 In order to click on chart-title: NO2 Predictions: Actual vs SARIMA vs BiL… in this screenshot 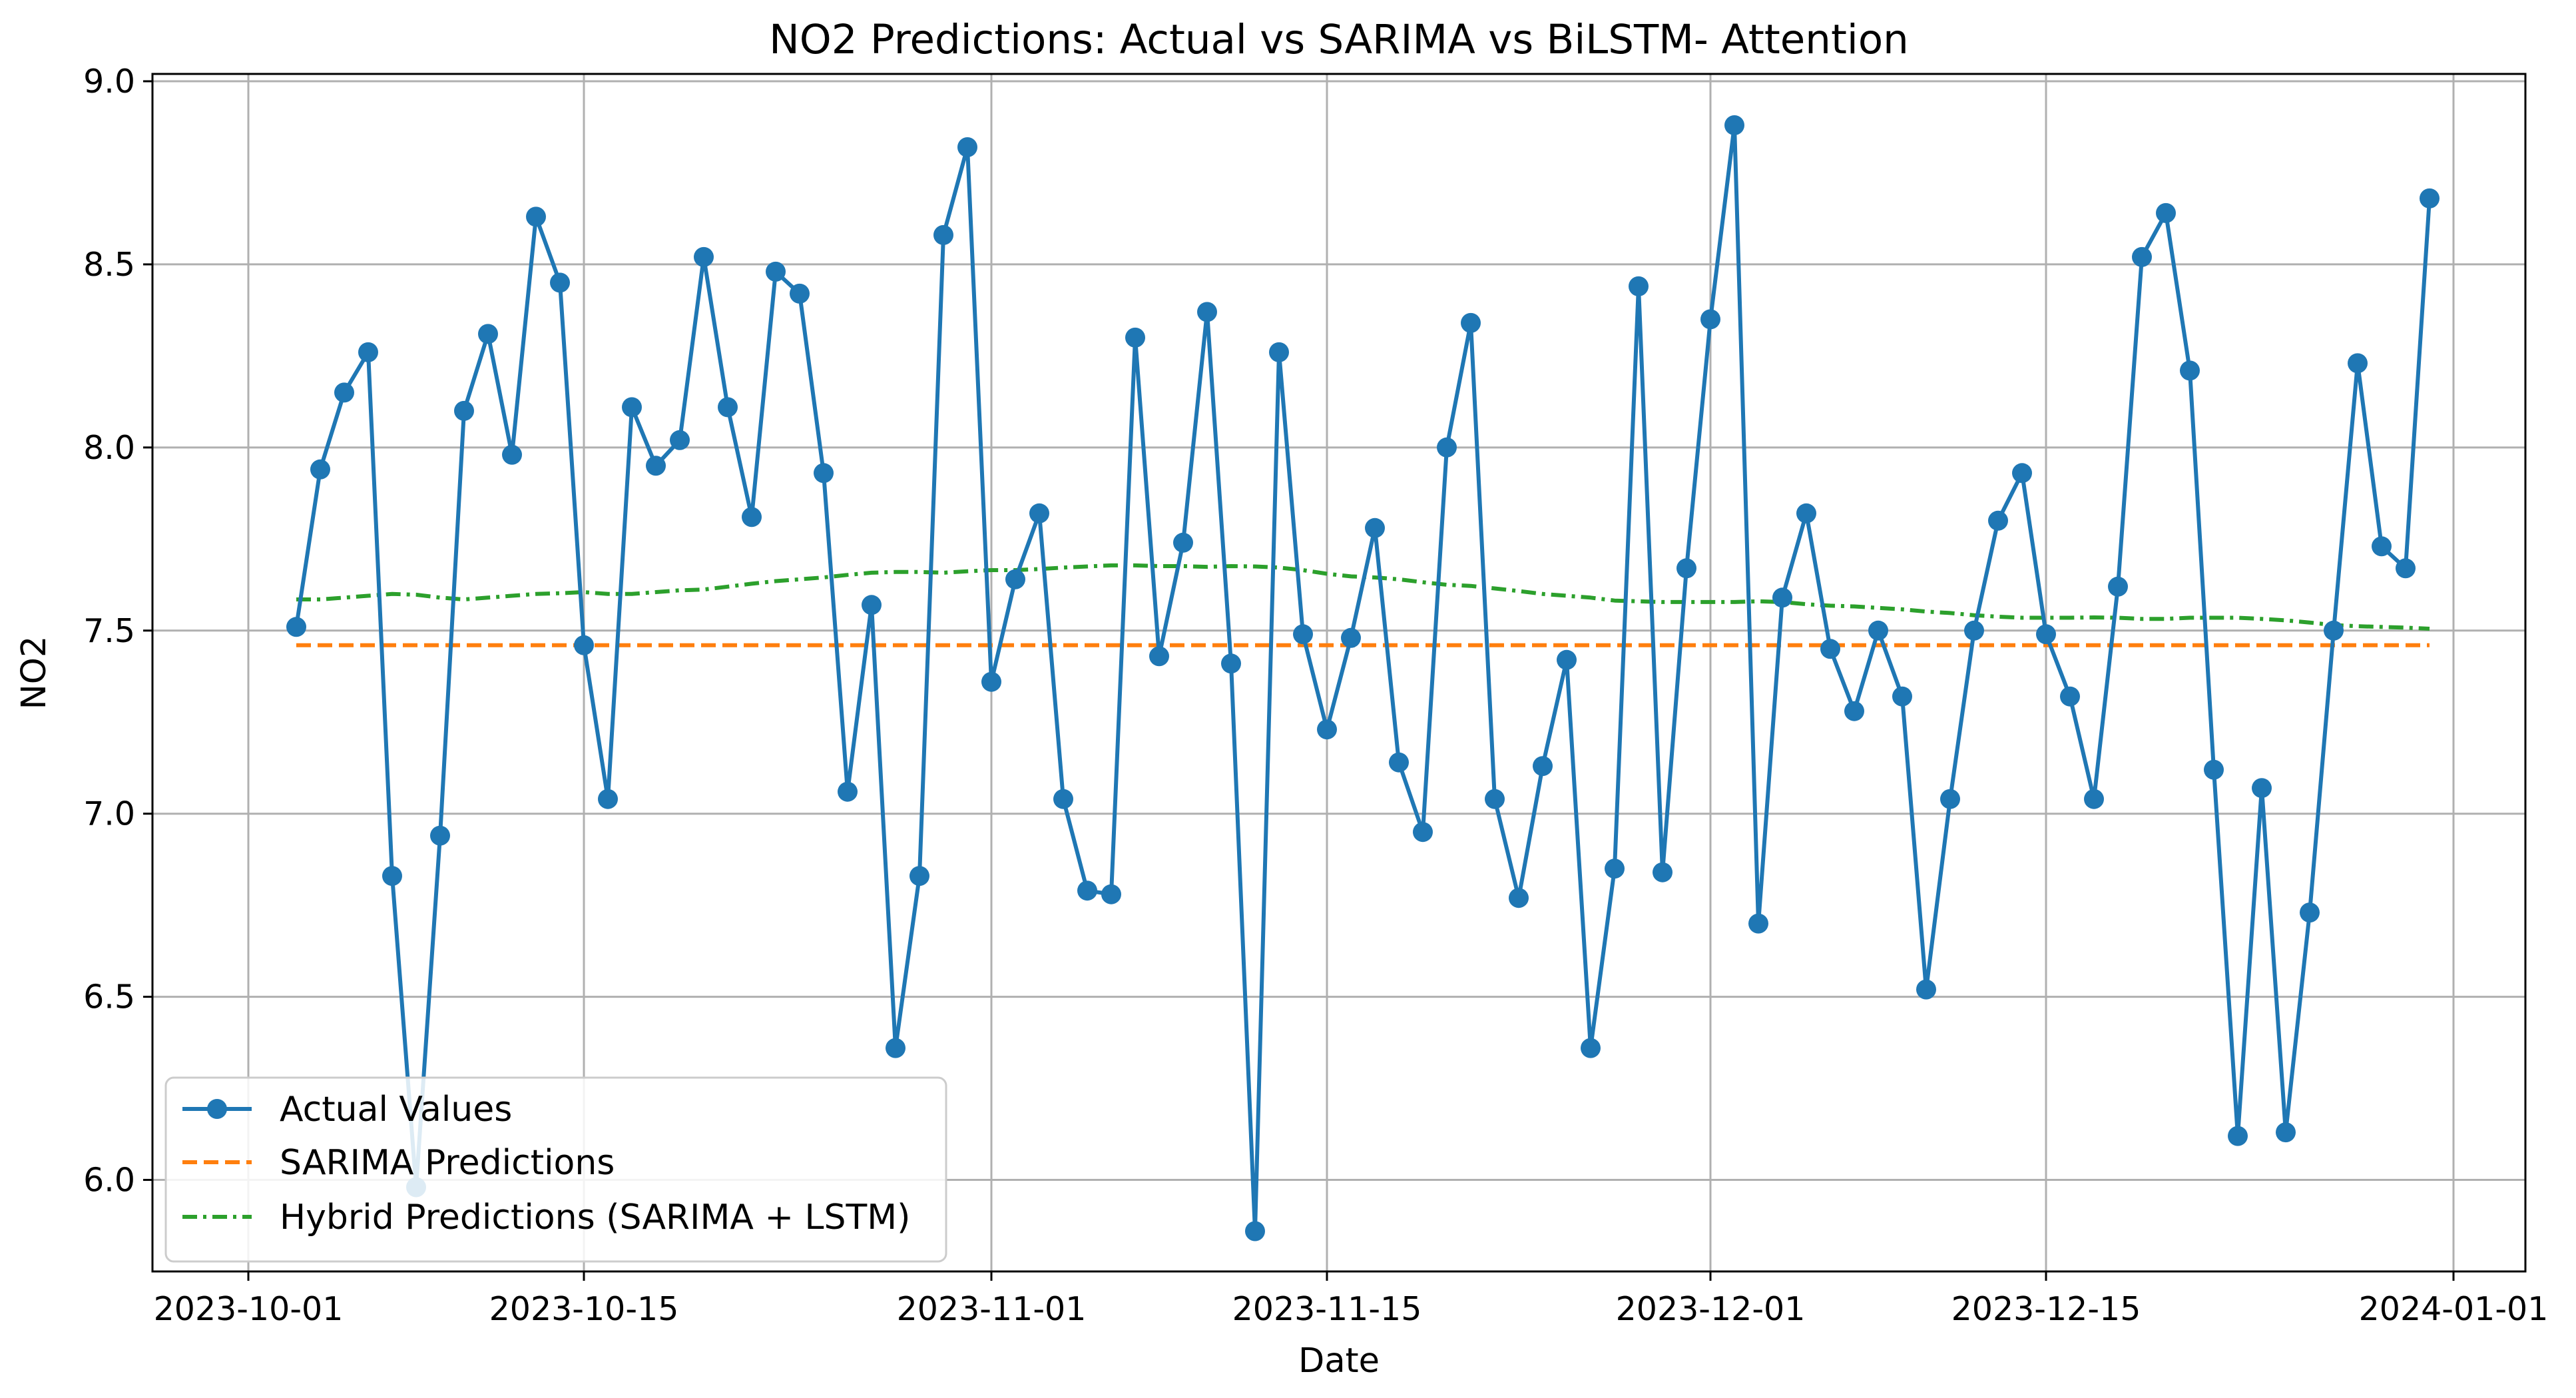, I will do `click(1339, 39)`.